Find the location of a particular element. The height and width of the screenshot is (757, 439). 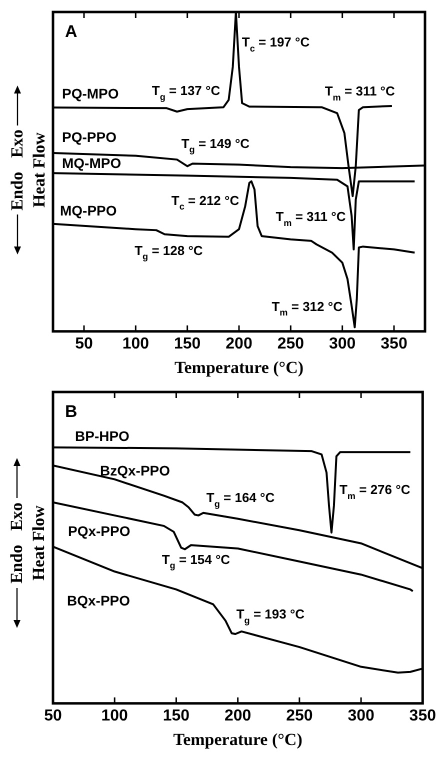

series-label: BQx-PPO is located at coordinates (98, 600).